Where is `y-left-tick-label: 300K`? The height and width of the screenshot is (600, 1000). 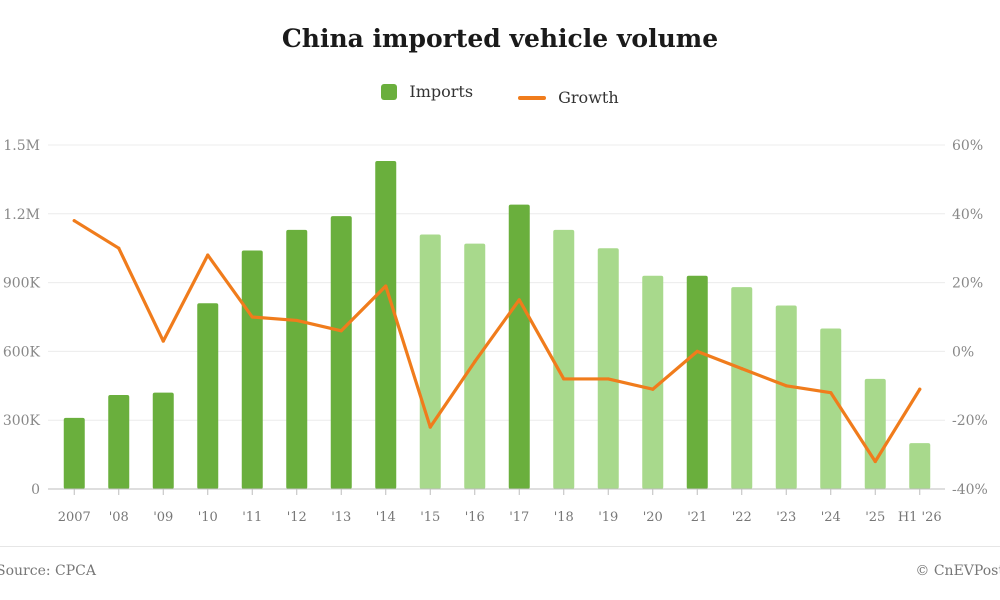
y-left-tick-label: 300K is located at coordinates (22, 421).